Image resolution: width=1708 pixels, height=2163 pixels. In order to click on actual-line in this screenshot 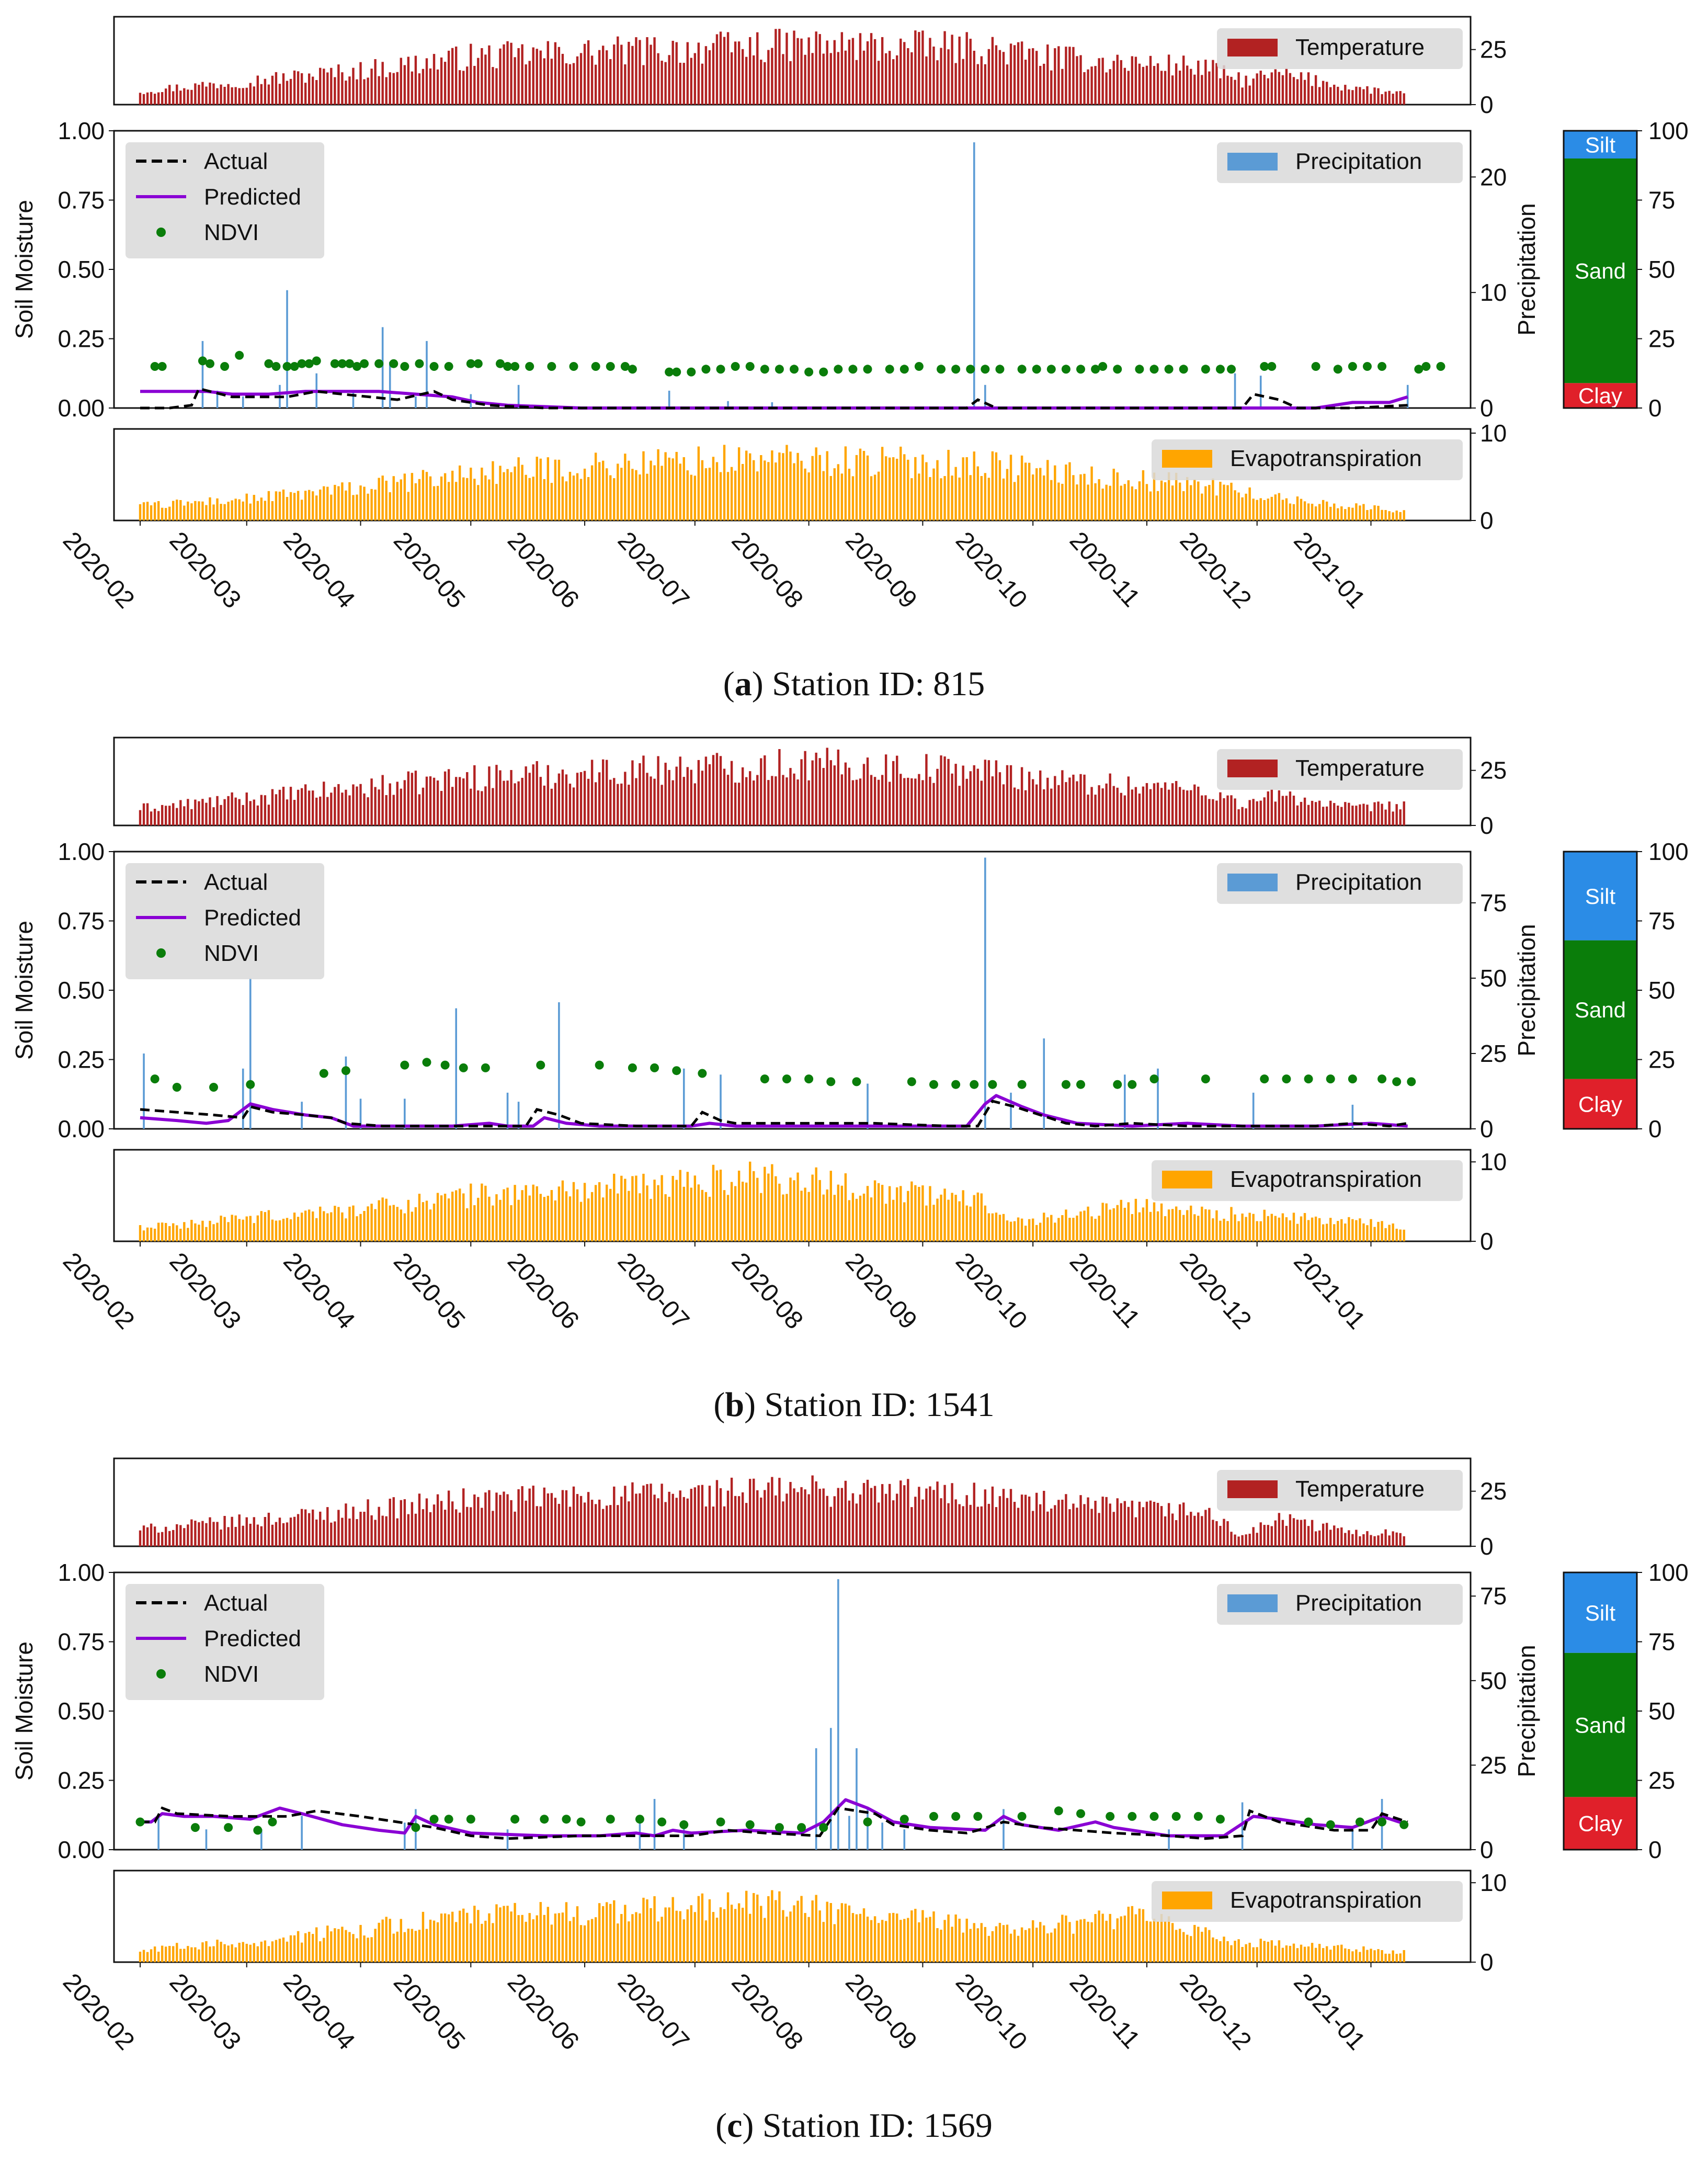, I will do `click(774, 1823)`.